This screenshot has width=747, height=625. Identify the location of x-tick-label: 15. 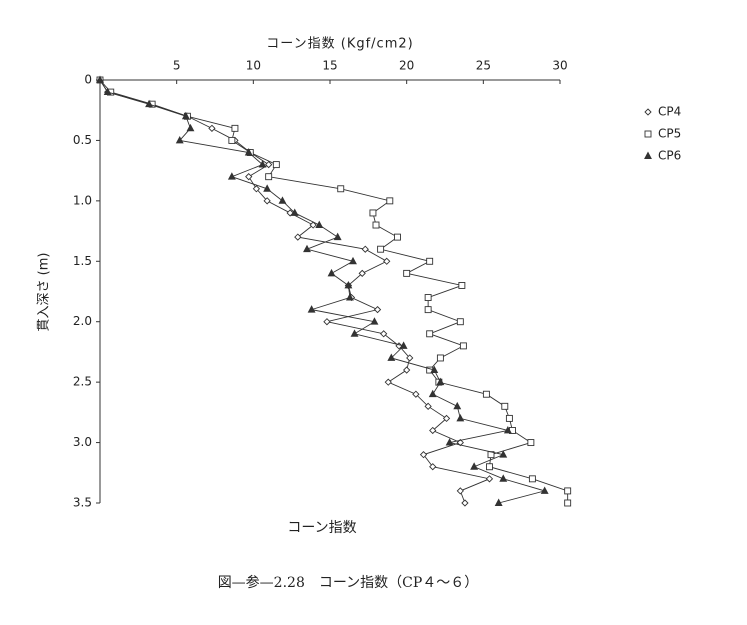
(329, 66).